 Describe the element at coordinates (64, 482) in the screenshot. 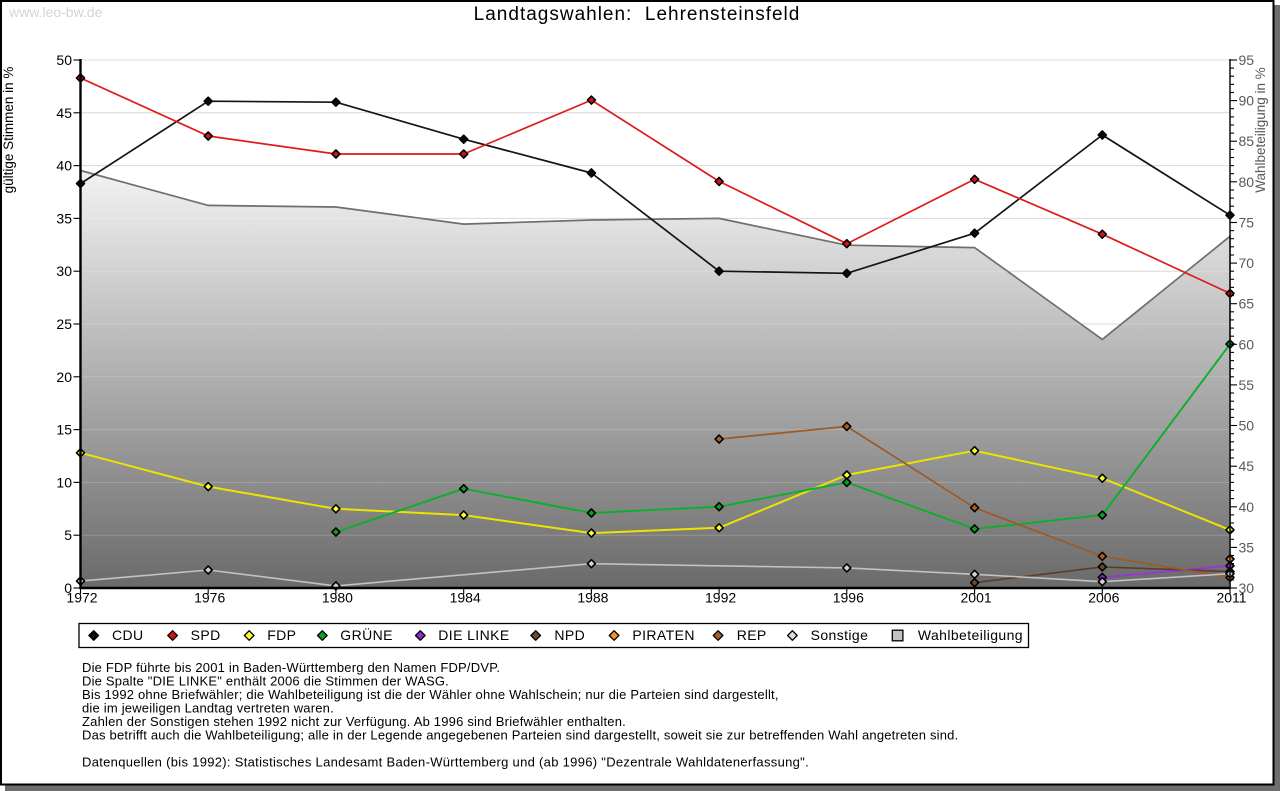

I see `svg-text: 10` at that location.